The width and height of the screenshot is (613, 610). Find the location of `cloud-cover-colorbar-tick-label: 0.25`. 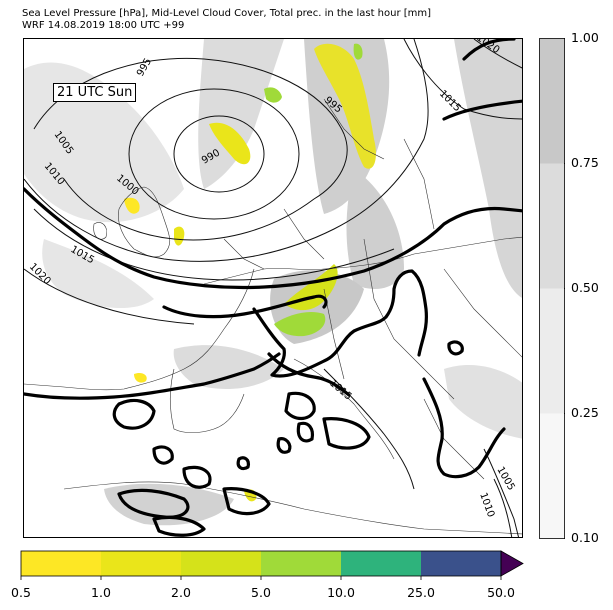

cloud-cover-colorbar-tick-label: 0.25 is located at coordinates (585, 412).